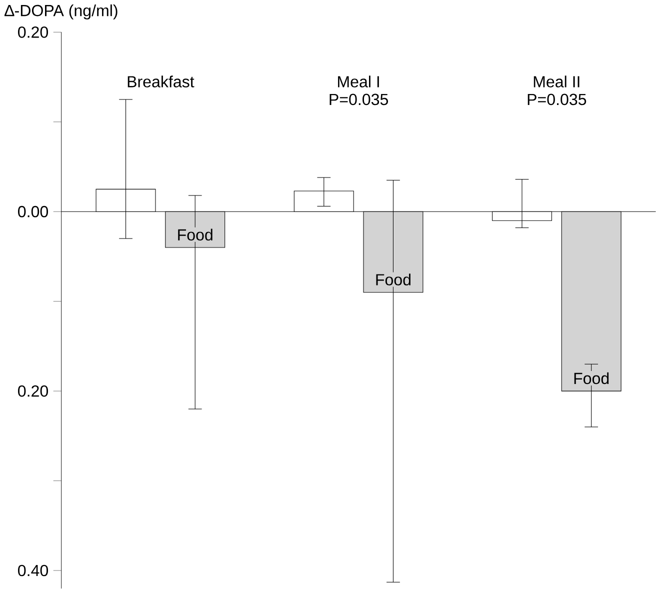 The width and height of the screenshot is (656, 589). Describe the element at coordinates (557, 82) in the screenshot. I see `x-tick-label: Meal II` at that location.